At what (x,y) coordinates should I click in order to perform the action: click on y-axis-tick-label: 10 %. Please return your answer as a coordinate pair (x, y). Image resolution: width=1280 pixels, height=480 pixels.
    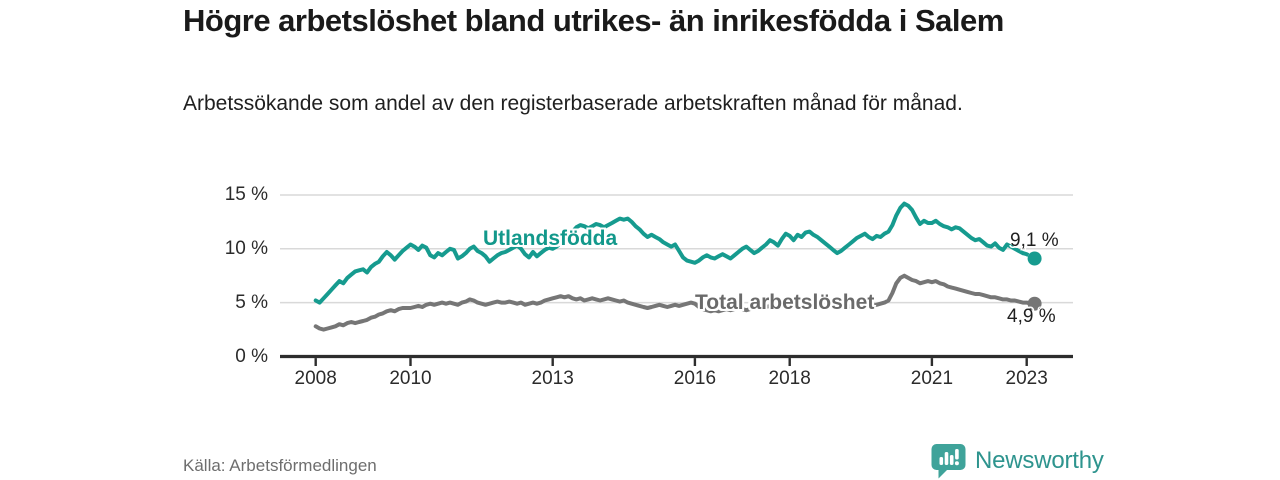
    Looking at the image, I should click on (246, 248).